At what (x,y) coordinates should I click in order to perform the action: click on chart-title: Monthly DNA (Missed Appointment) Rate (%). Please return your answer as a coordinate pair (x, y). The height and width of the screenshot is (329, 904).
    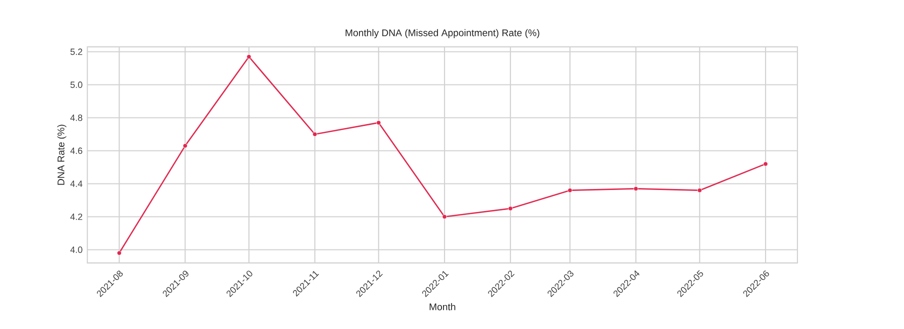
    Looking at the image, I should click on (443, 33).